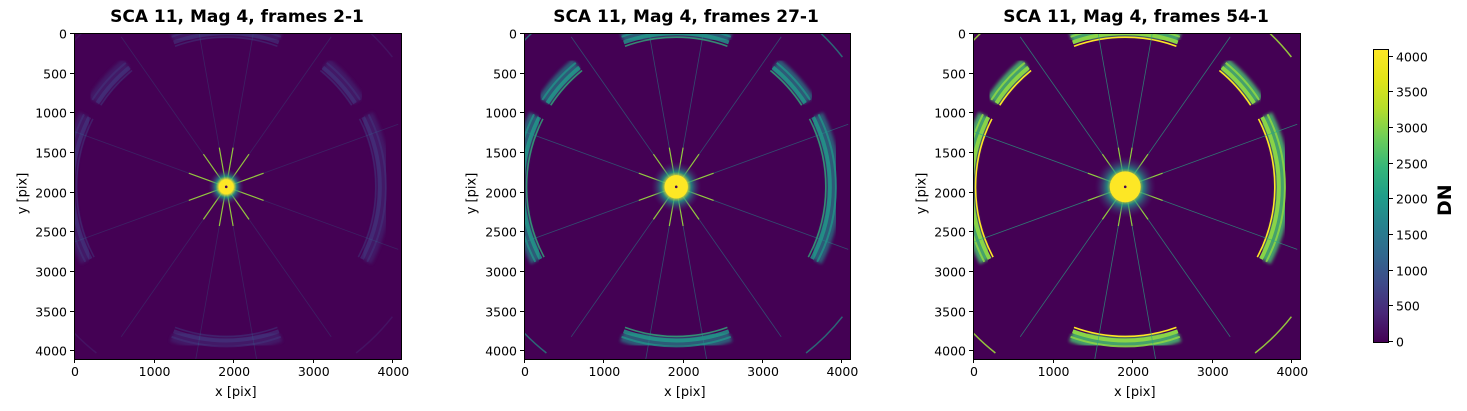 This screenshot has width=1467, height=411. What do you see at coordinates (1136, 17) in the screenshot?
I see `panel-title: SCA 11, Mag 4, frames 54-1` at bounding box center [1136, 17].